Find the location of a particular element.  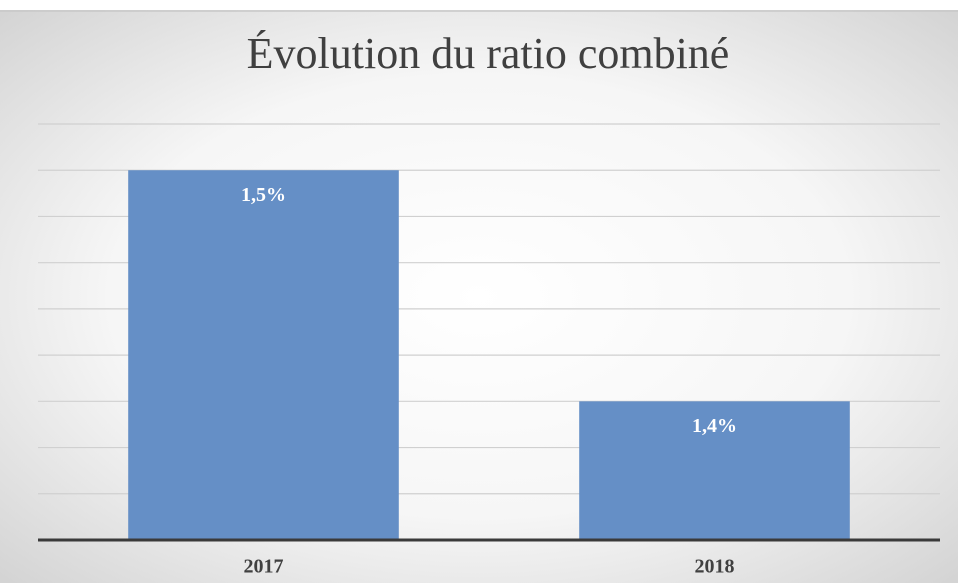

x-tick-label: 2018 is located at coordinates (715, 567).